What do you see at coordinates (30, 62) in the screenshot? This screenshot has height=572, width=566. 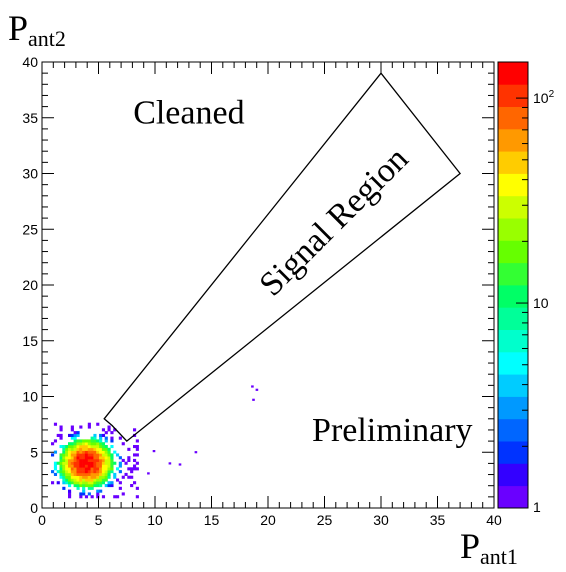 I see `y-tick-label: 40` at bounding box center [30, 62].